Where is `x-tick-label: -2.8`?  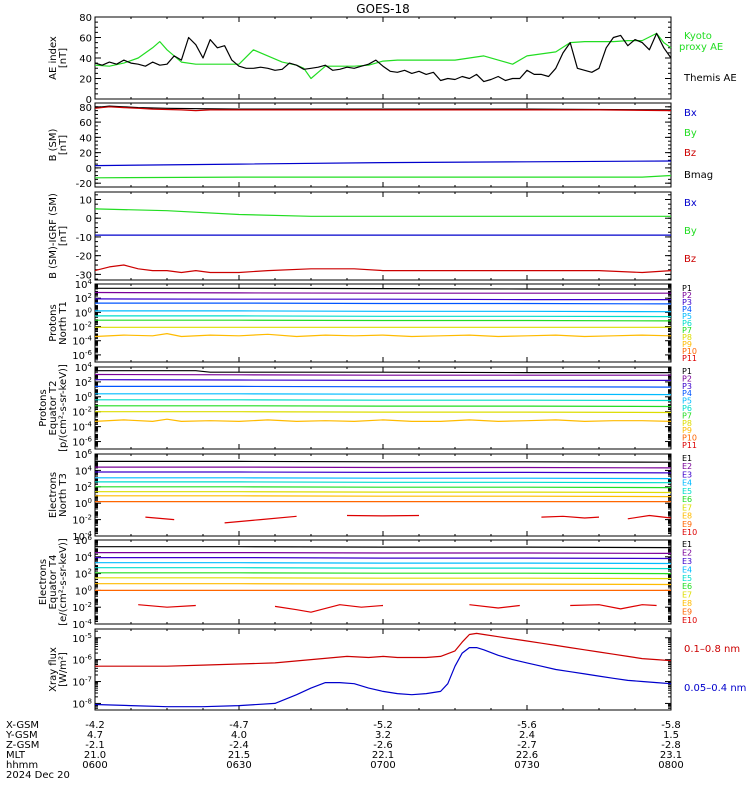 x-tick-label: -2.8 is located at coordinates (671, 745).